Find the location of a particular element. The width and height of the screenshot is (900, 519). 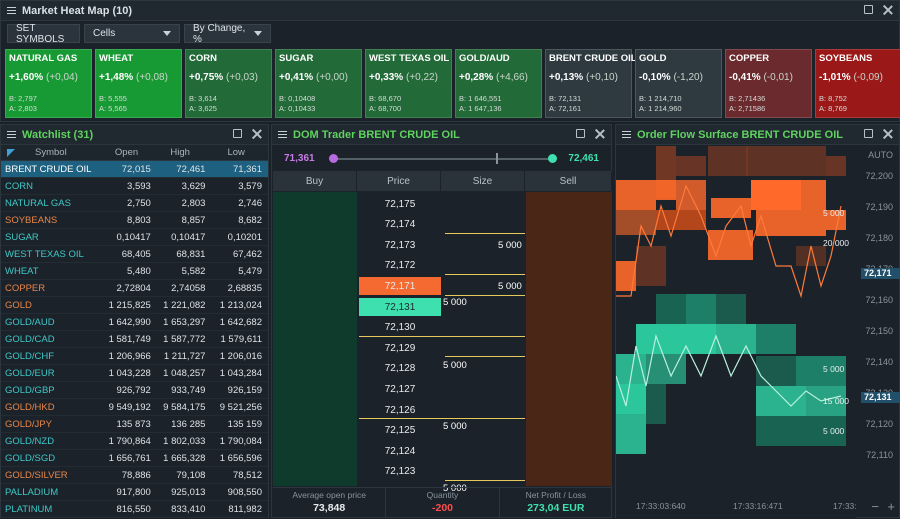

table-row: GOLD/AUD 1 642,990 1 653,297 1 642,682 is located at coordinates (134, 322).